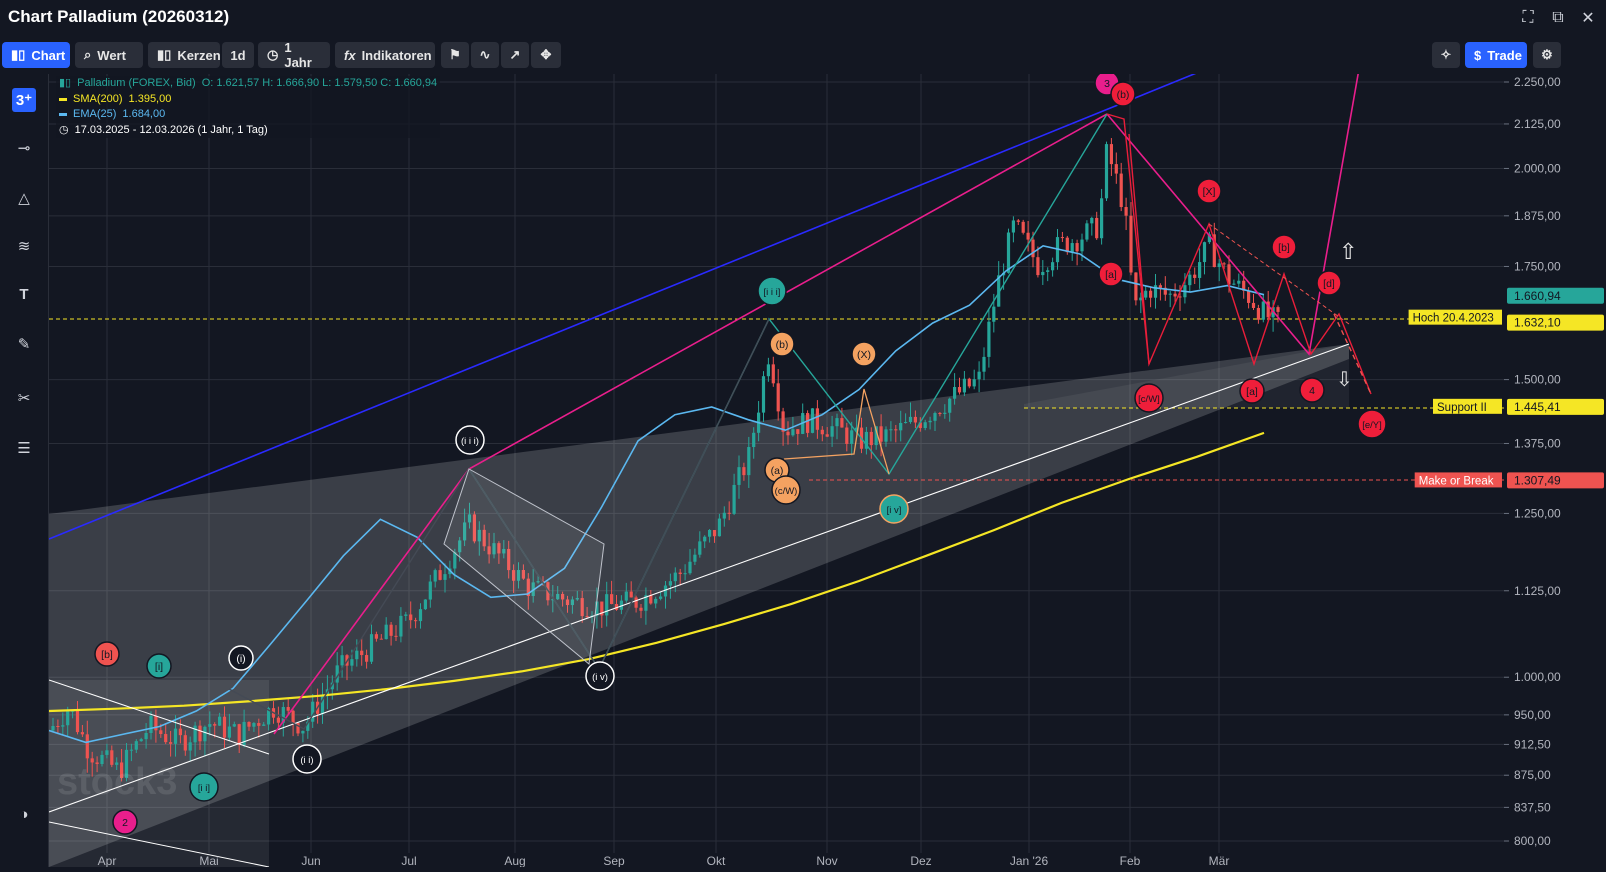  What do you see at coordinates (109, 55) in the screenshot?
I see `wert-button: ⌕ Wert` at bounding box center [109, 55].